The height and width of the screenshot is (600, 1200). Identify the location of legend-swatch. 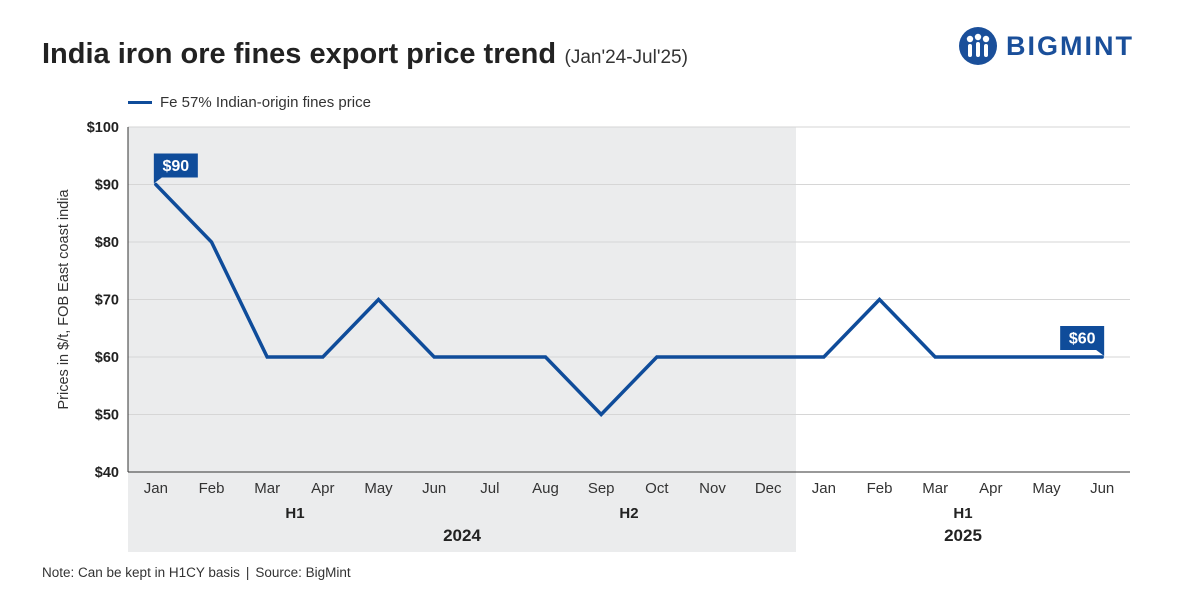
(140, 102).